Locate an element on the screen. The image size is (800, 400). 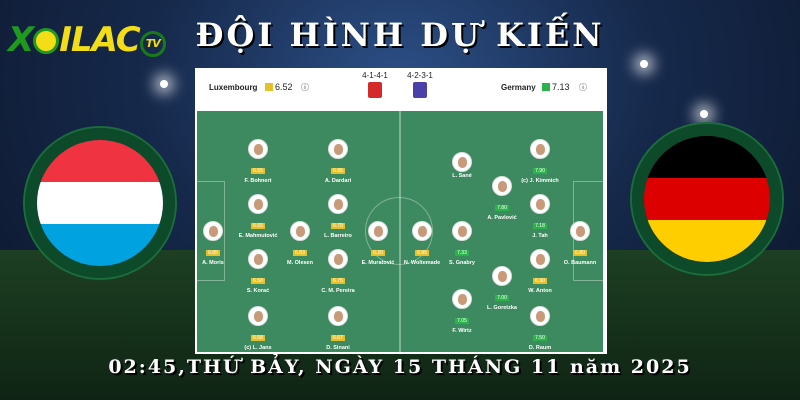
player-name: L. Sané is located at coordinates (462, 176).